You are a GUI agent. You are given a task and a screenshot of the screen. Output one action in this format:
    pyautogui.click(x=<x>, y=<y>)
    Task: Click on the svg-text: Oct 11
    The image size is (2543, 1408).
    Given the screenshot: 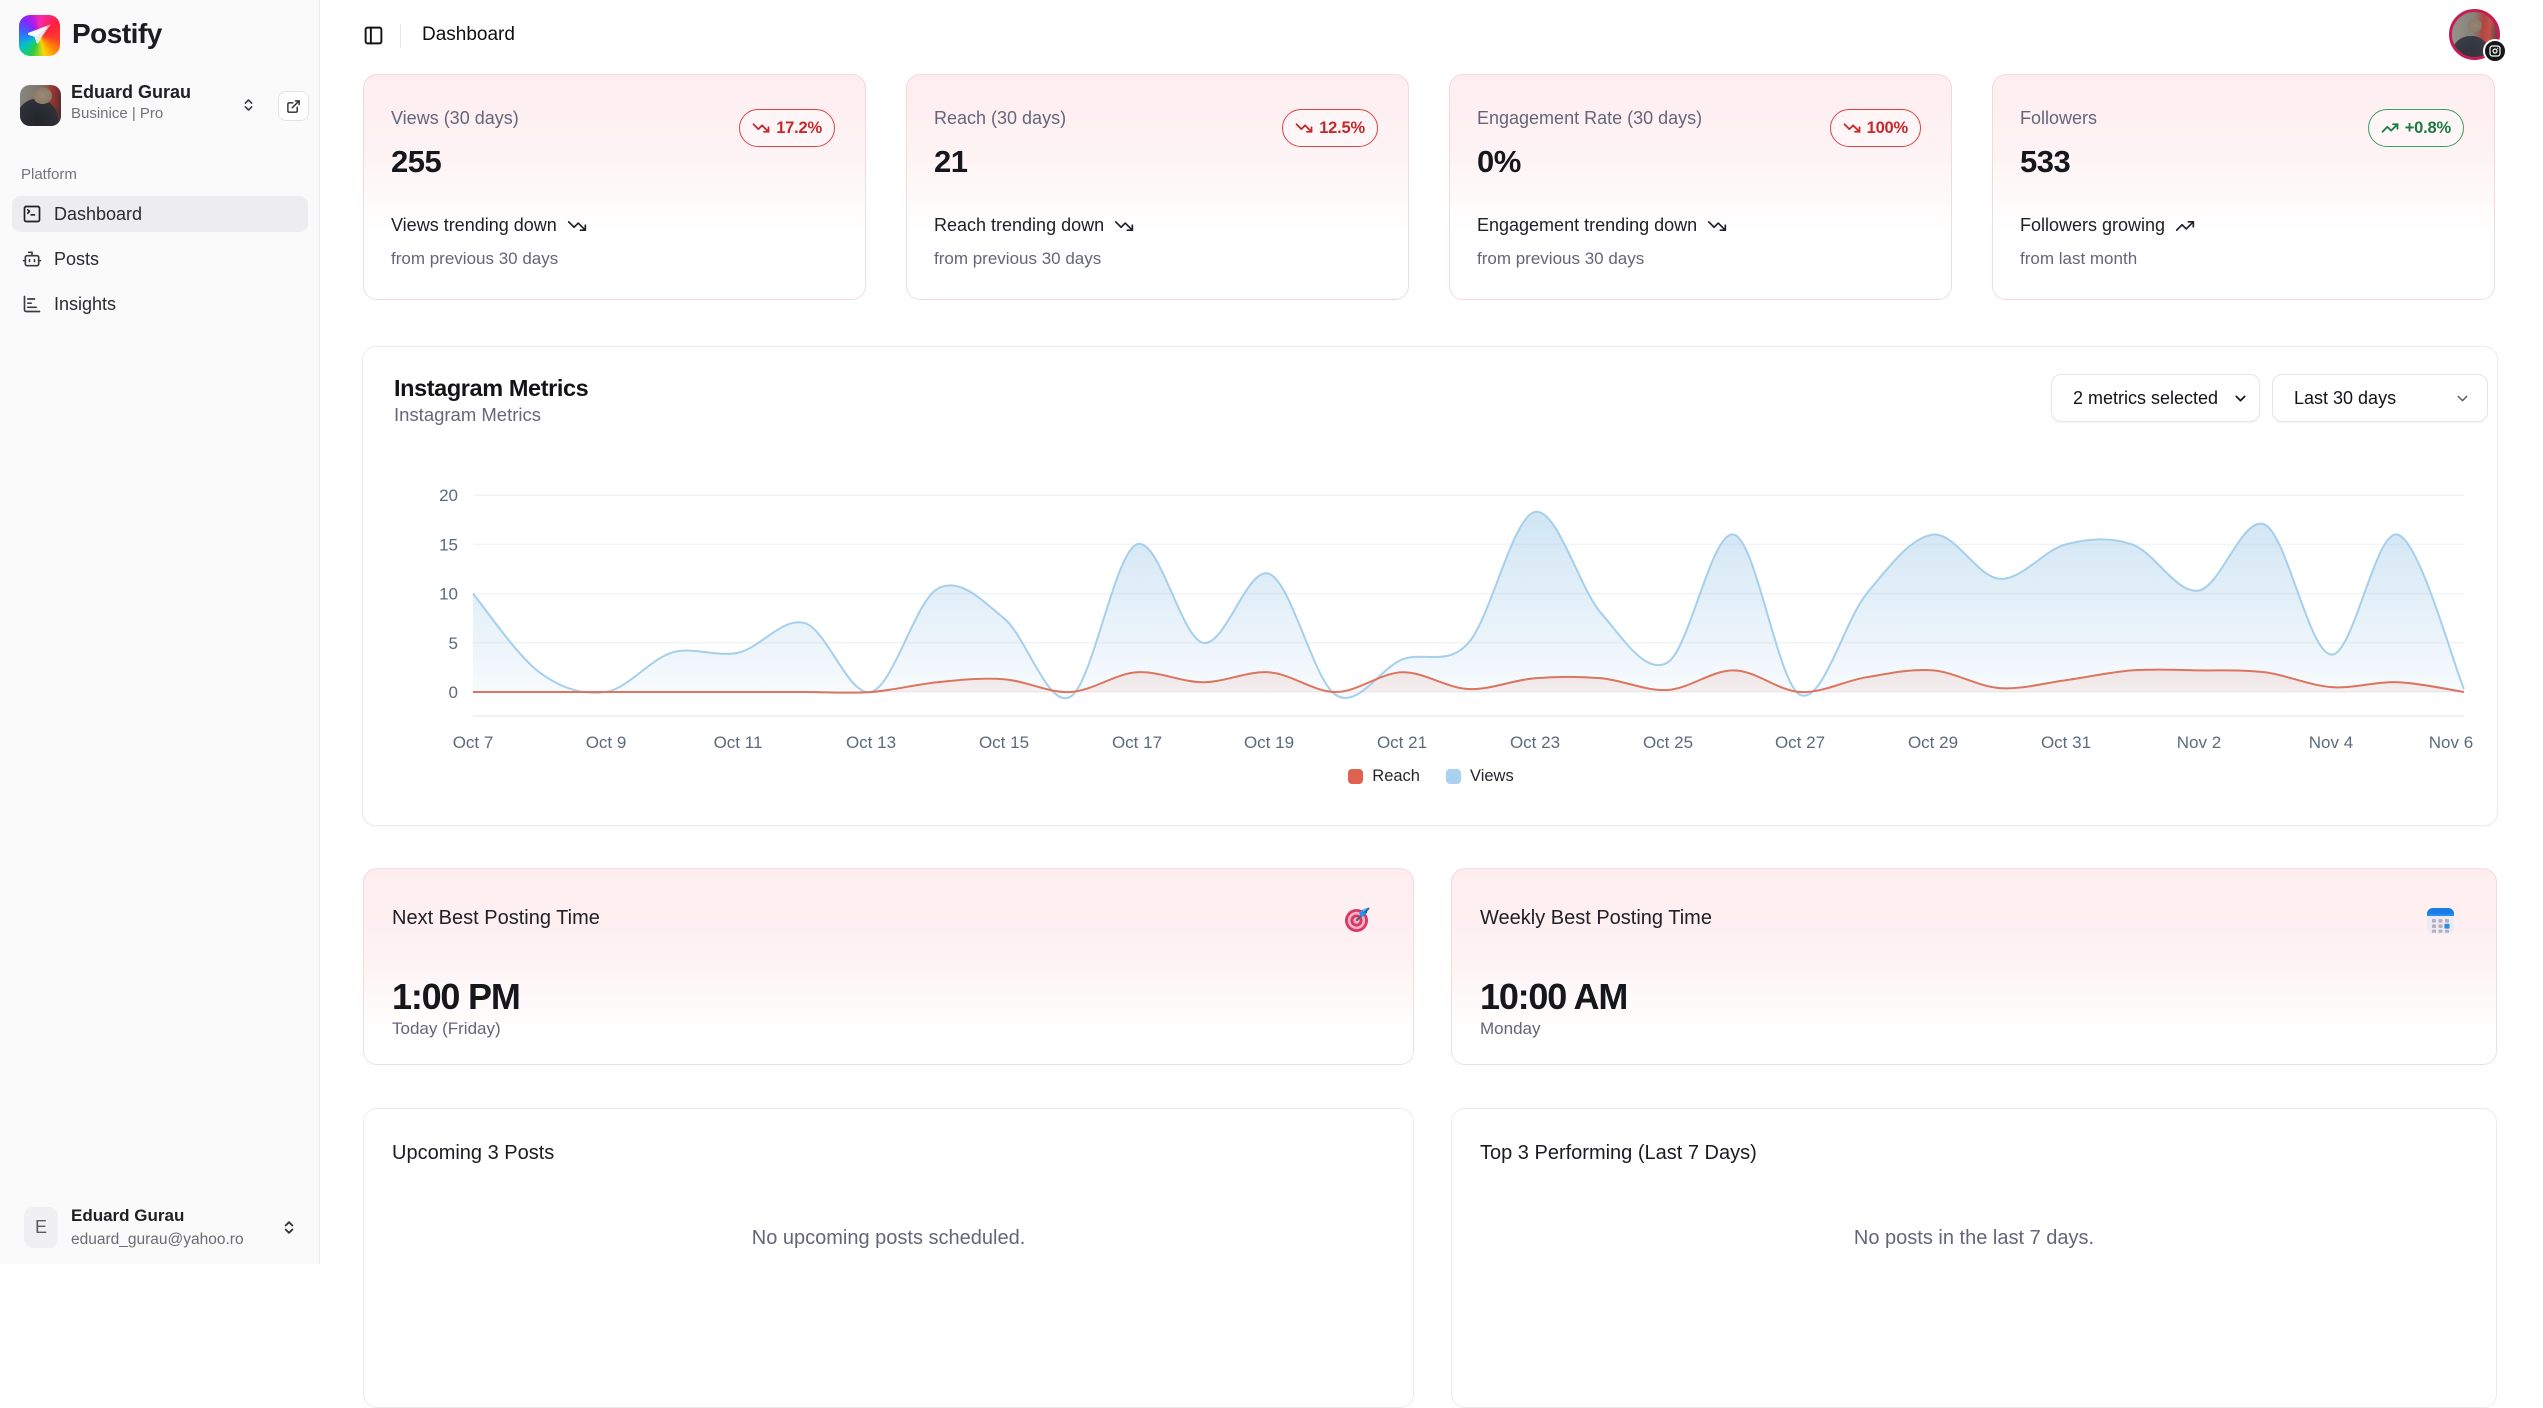 What is the action you would take?
    pyautogui.click(x=738, y=742)
    